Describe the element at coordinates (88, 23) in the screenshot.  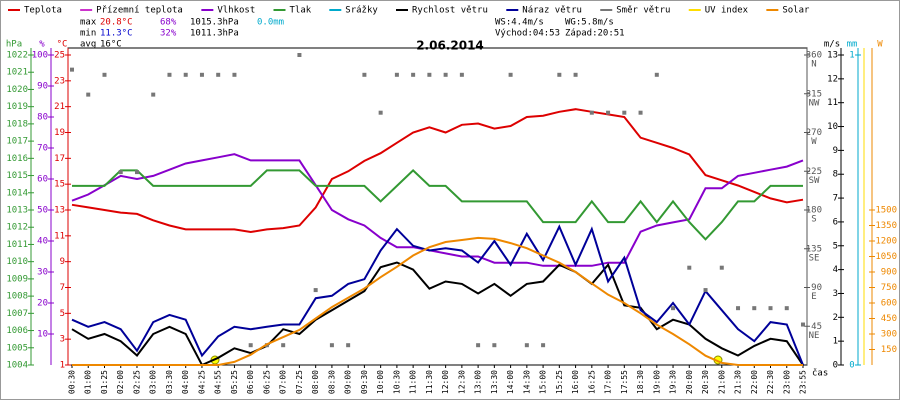
I see `stat-value: max` at that location.